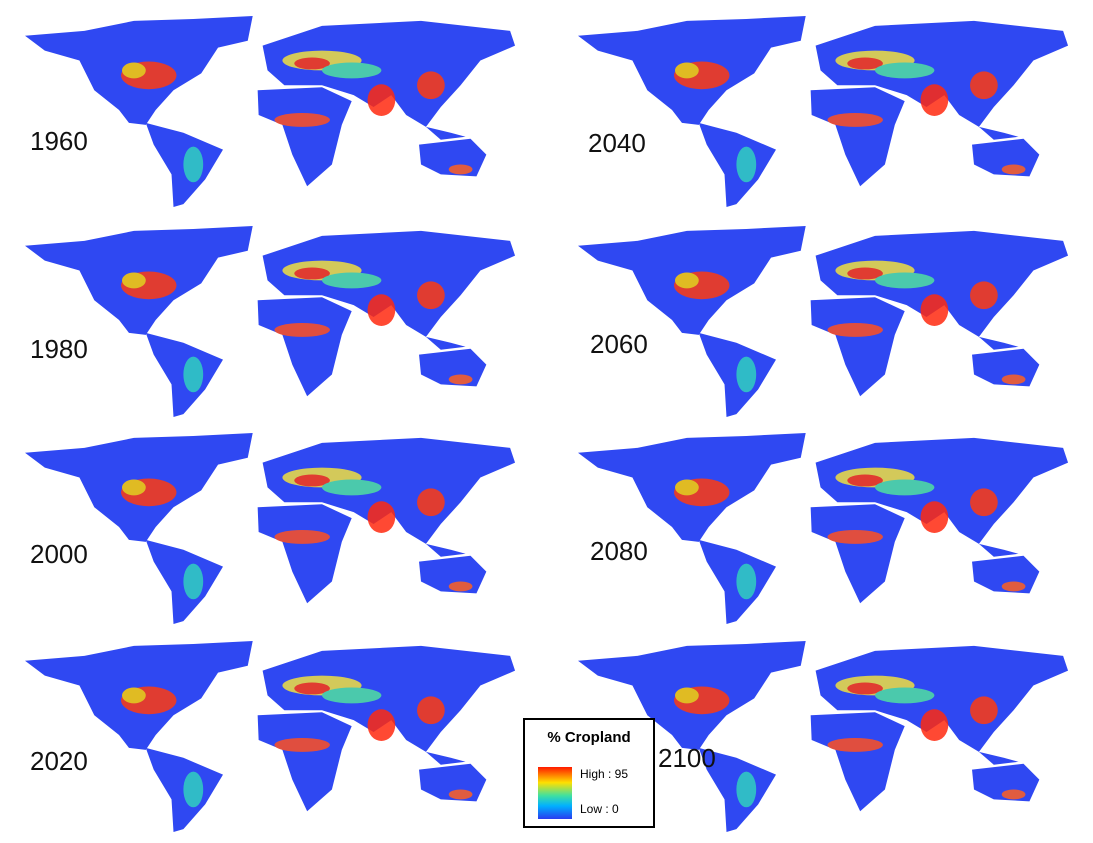 The width and height of the screenshot is (1093, 843). I want to click on legend: % Cropland High : 95 Low : 0, so click(589, 773).